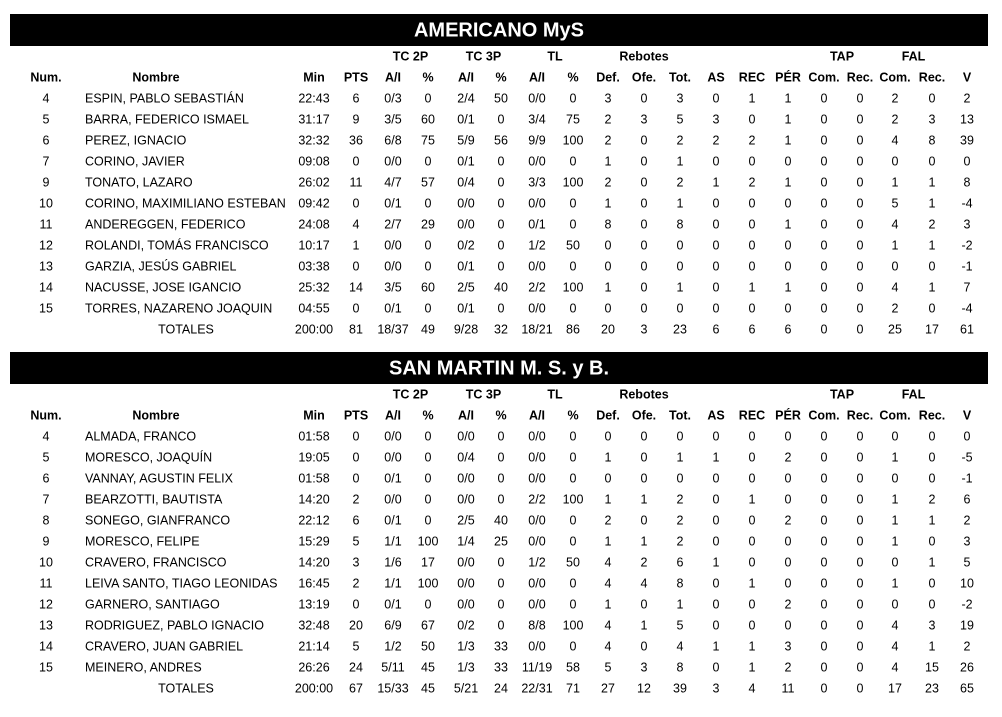 Image resolution: width=1002 pixels, height=717 pixels. Describe the element at coordinates (967, 583) in the screenshot. I see `stat-cell: 10` at that location.